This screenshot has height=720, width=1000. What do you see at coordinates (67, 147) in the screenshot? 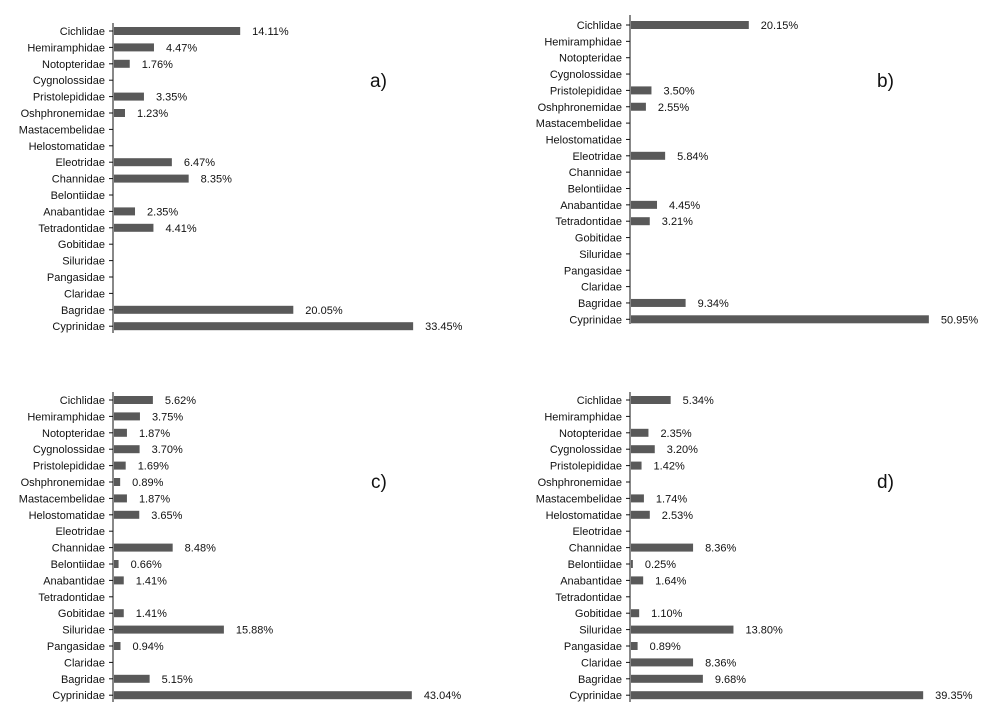
I see `category-label: Helostomatidae` at bounding box center [67, 147].